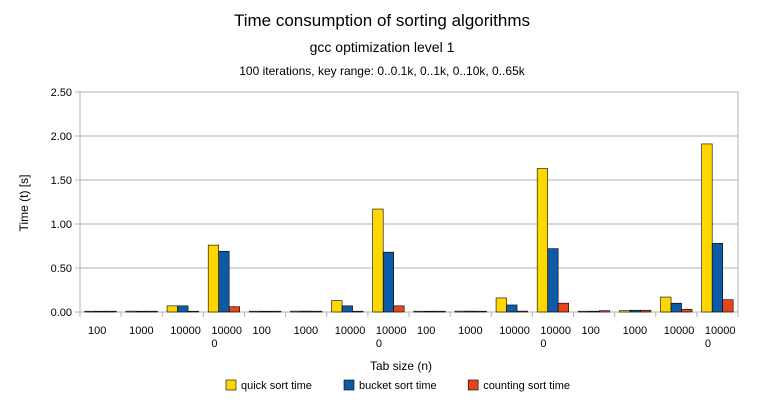 This screenshot has height=412, width=765. I want to click on chart-subtitle: gcc optimization level 1, so click(382, 47).